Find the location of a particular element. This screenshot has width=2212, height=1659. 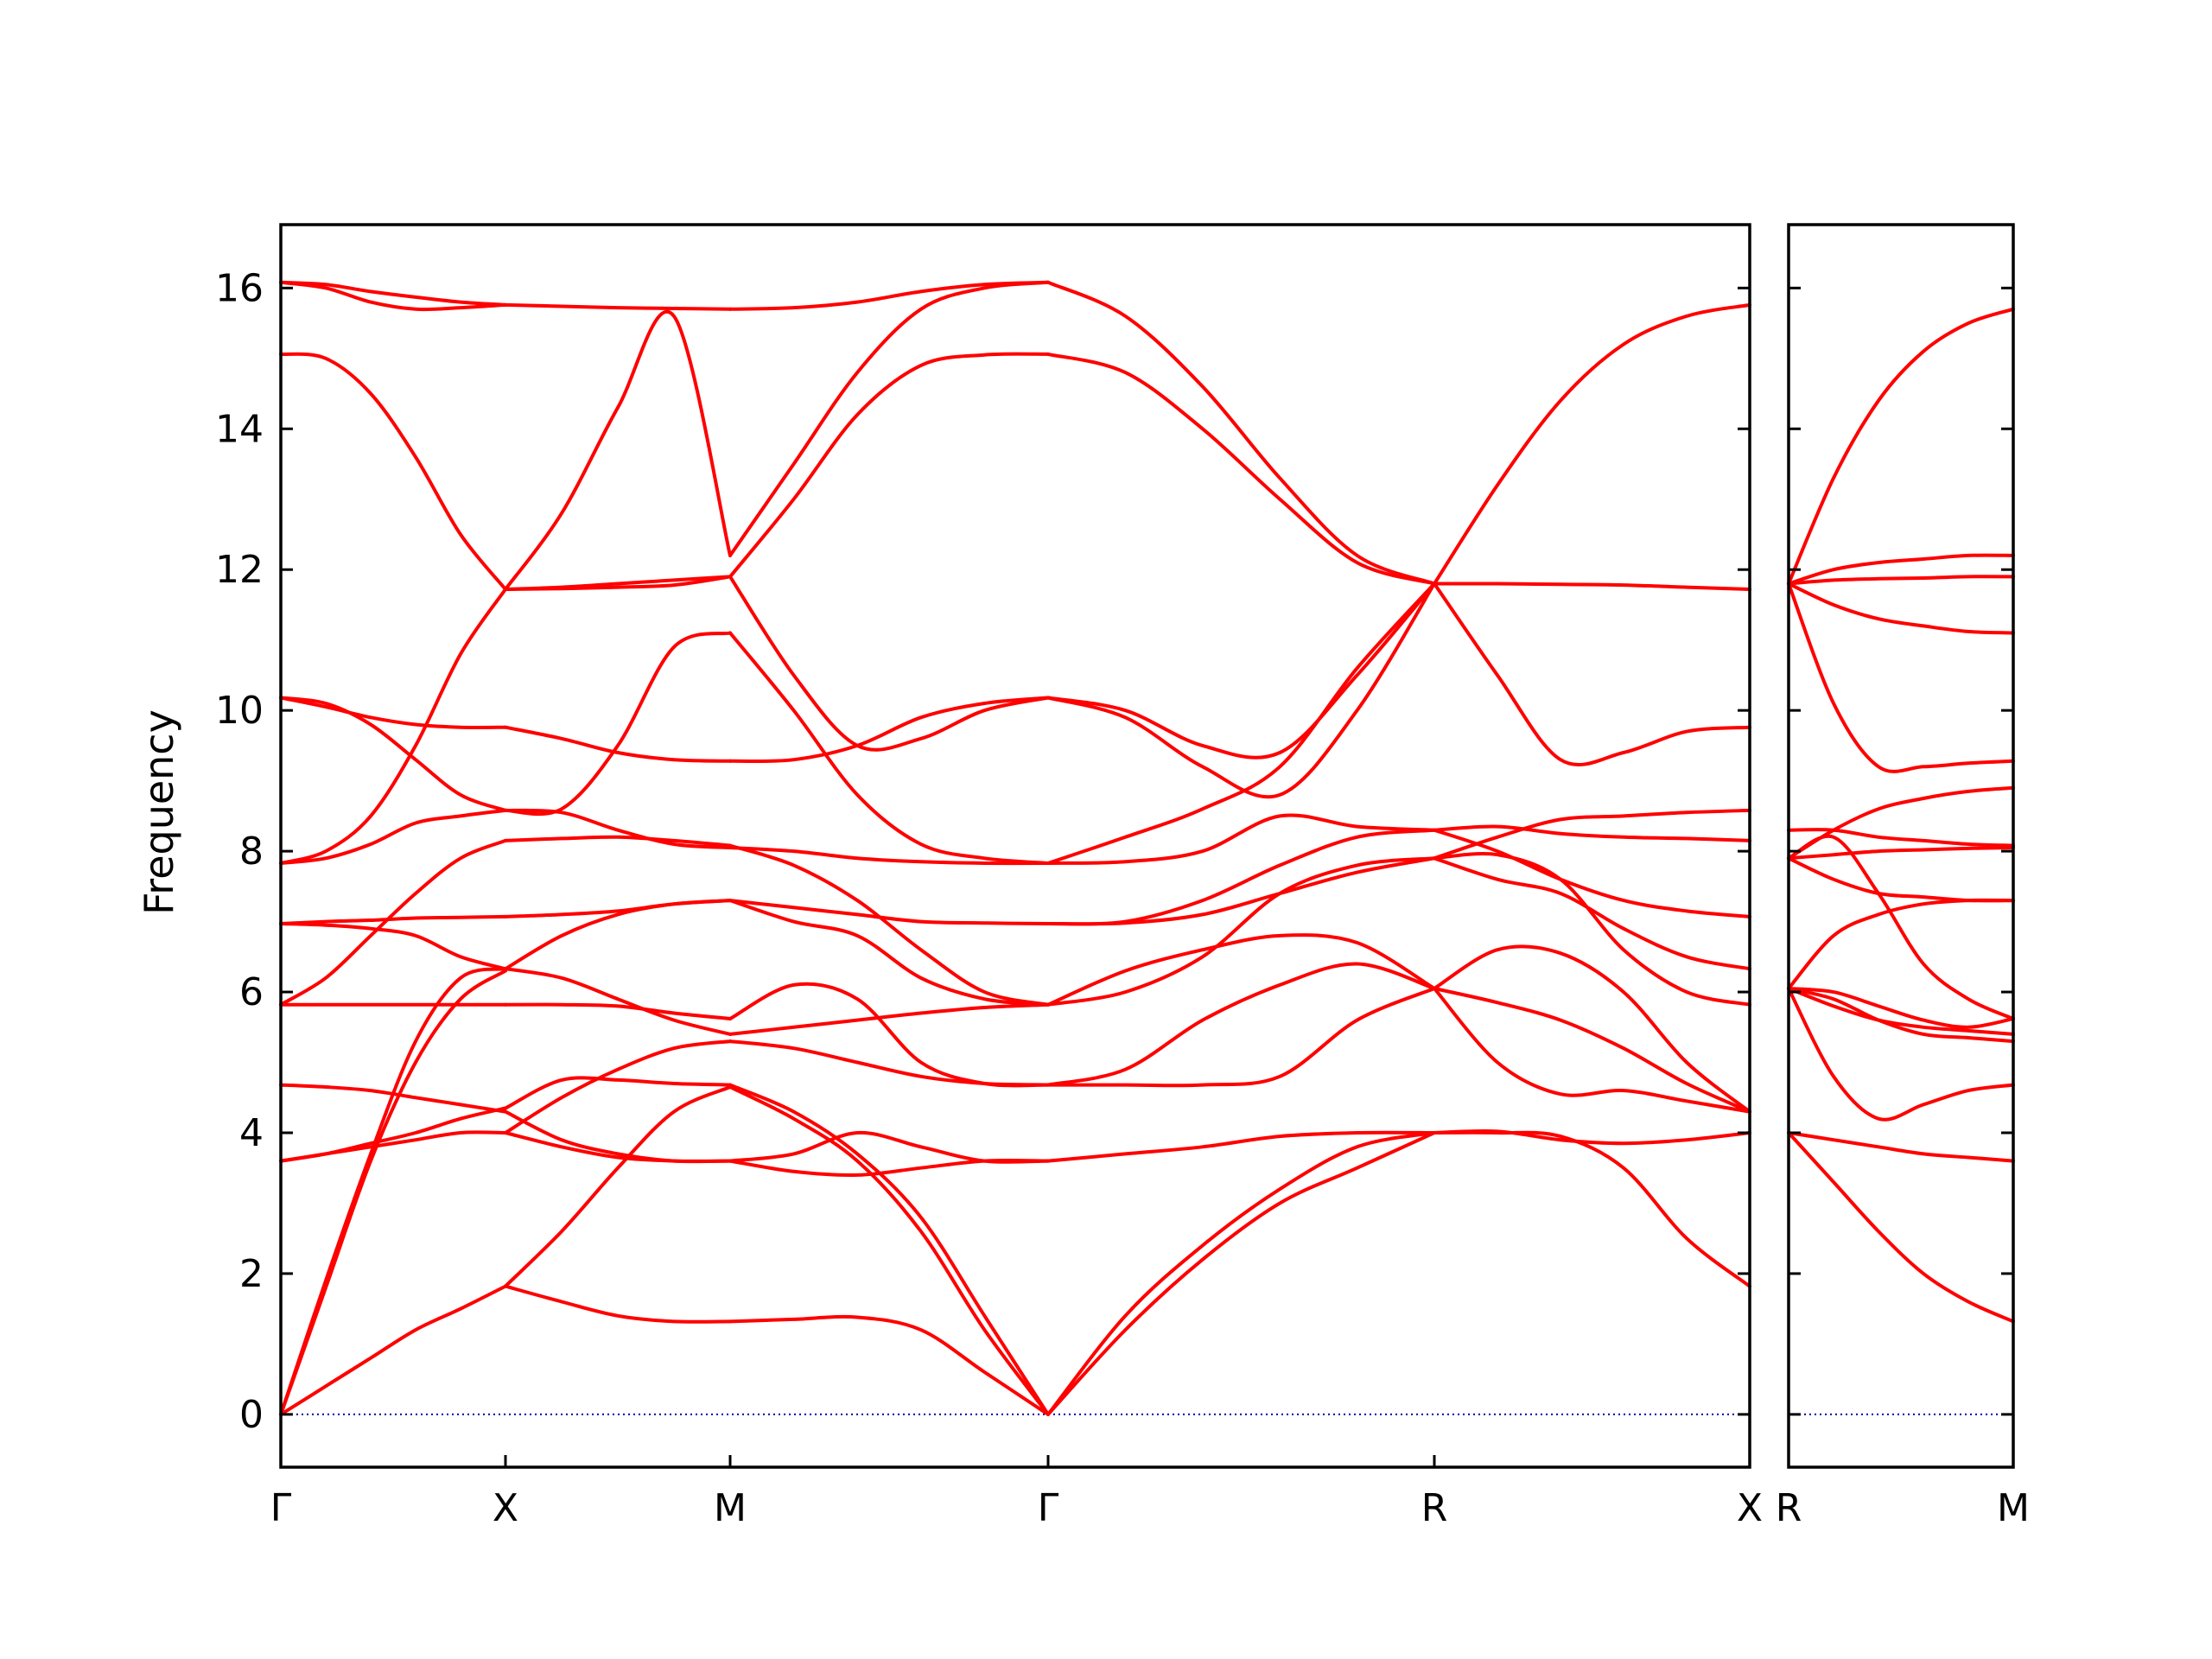

segment-Γ-R is located at coordinates (1241, 848).